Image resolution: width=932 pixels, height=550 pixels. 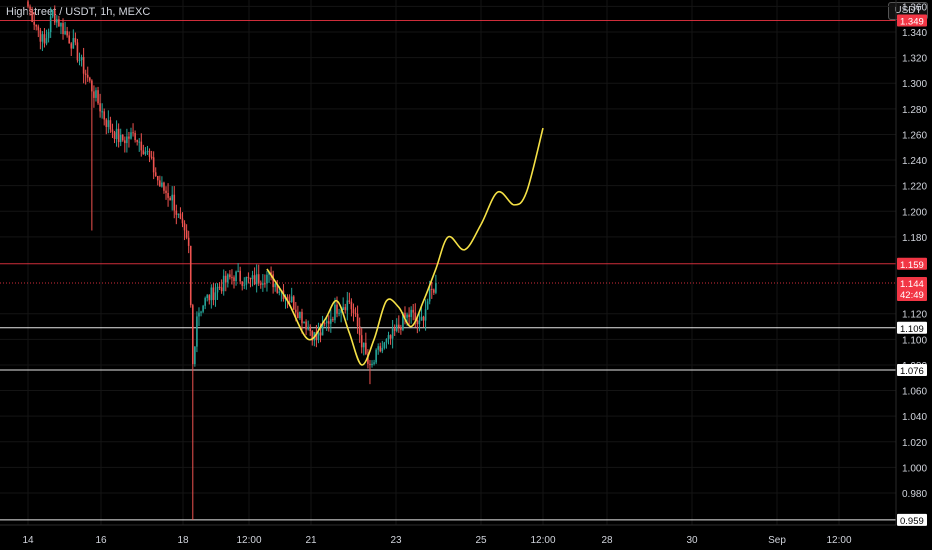 What do you see at coordinates (914, 238) in the screenshot?
I see `price-tick-label: 1.180` at bounding box center [914, 238].